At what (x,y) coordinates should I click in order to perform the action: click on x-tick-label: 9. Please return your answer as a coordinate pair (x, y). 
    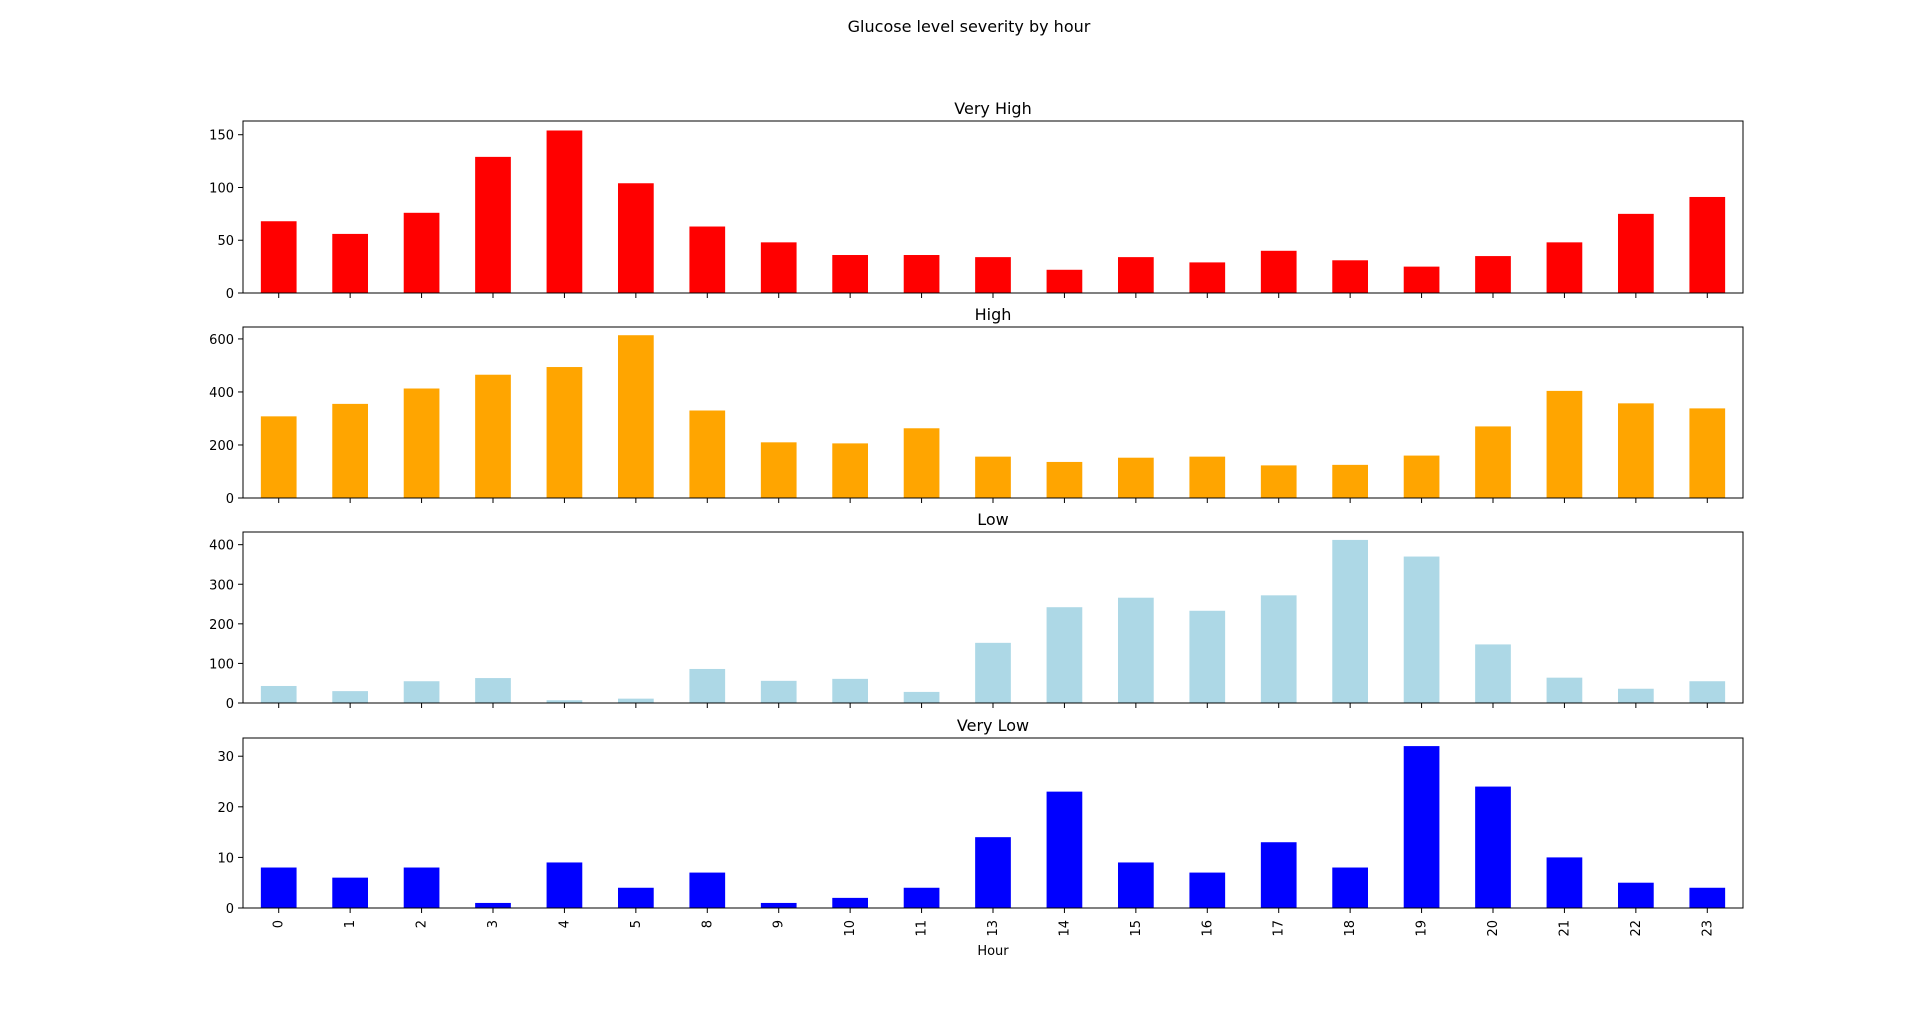
    Looking at the image, I should click on (779, 924).